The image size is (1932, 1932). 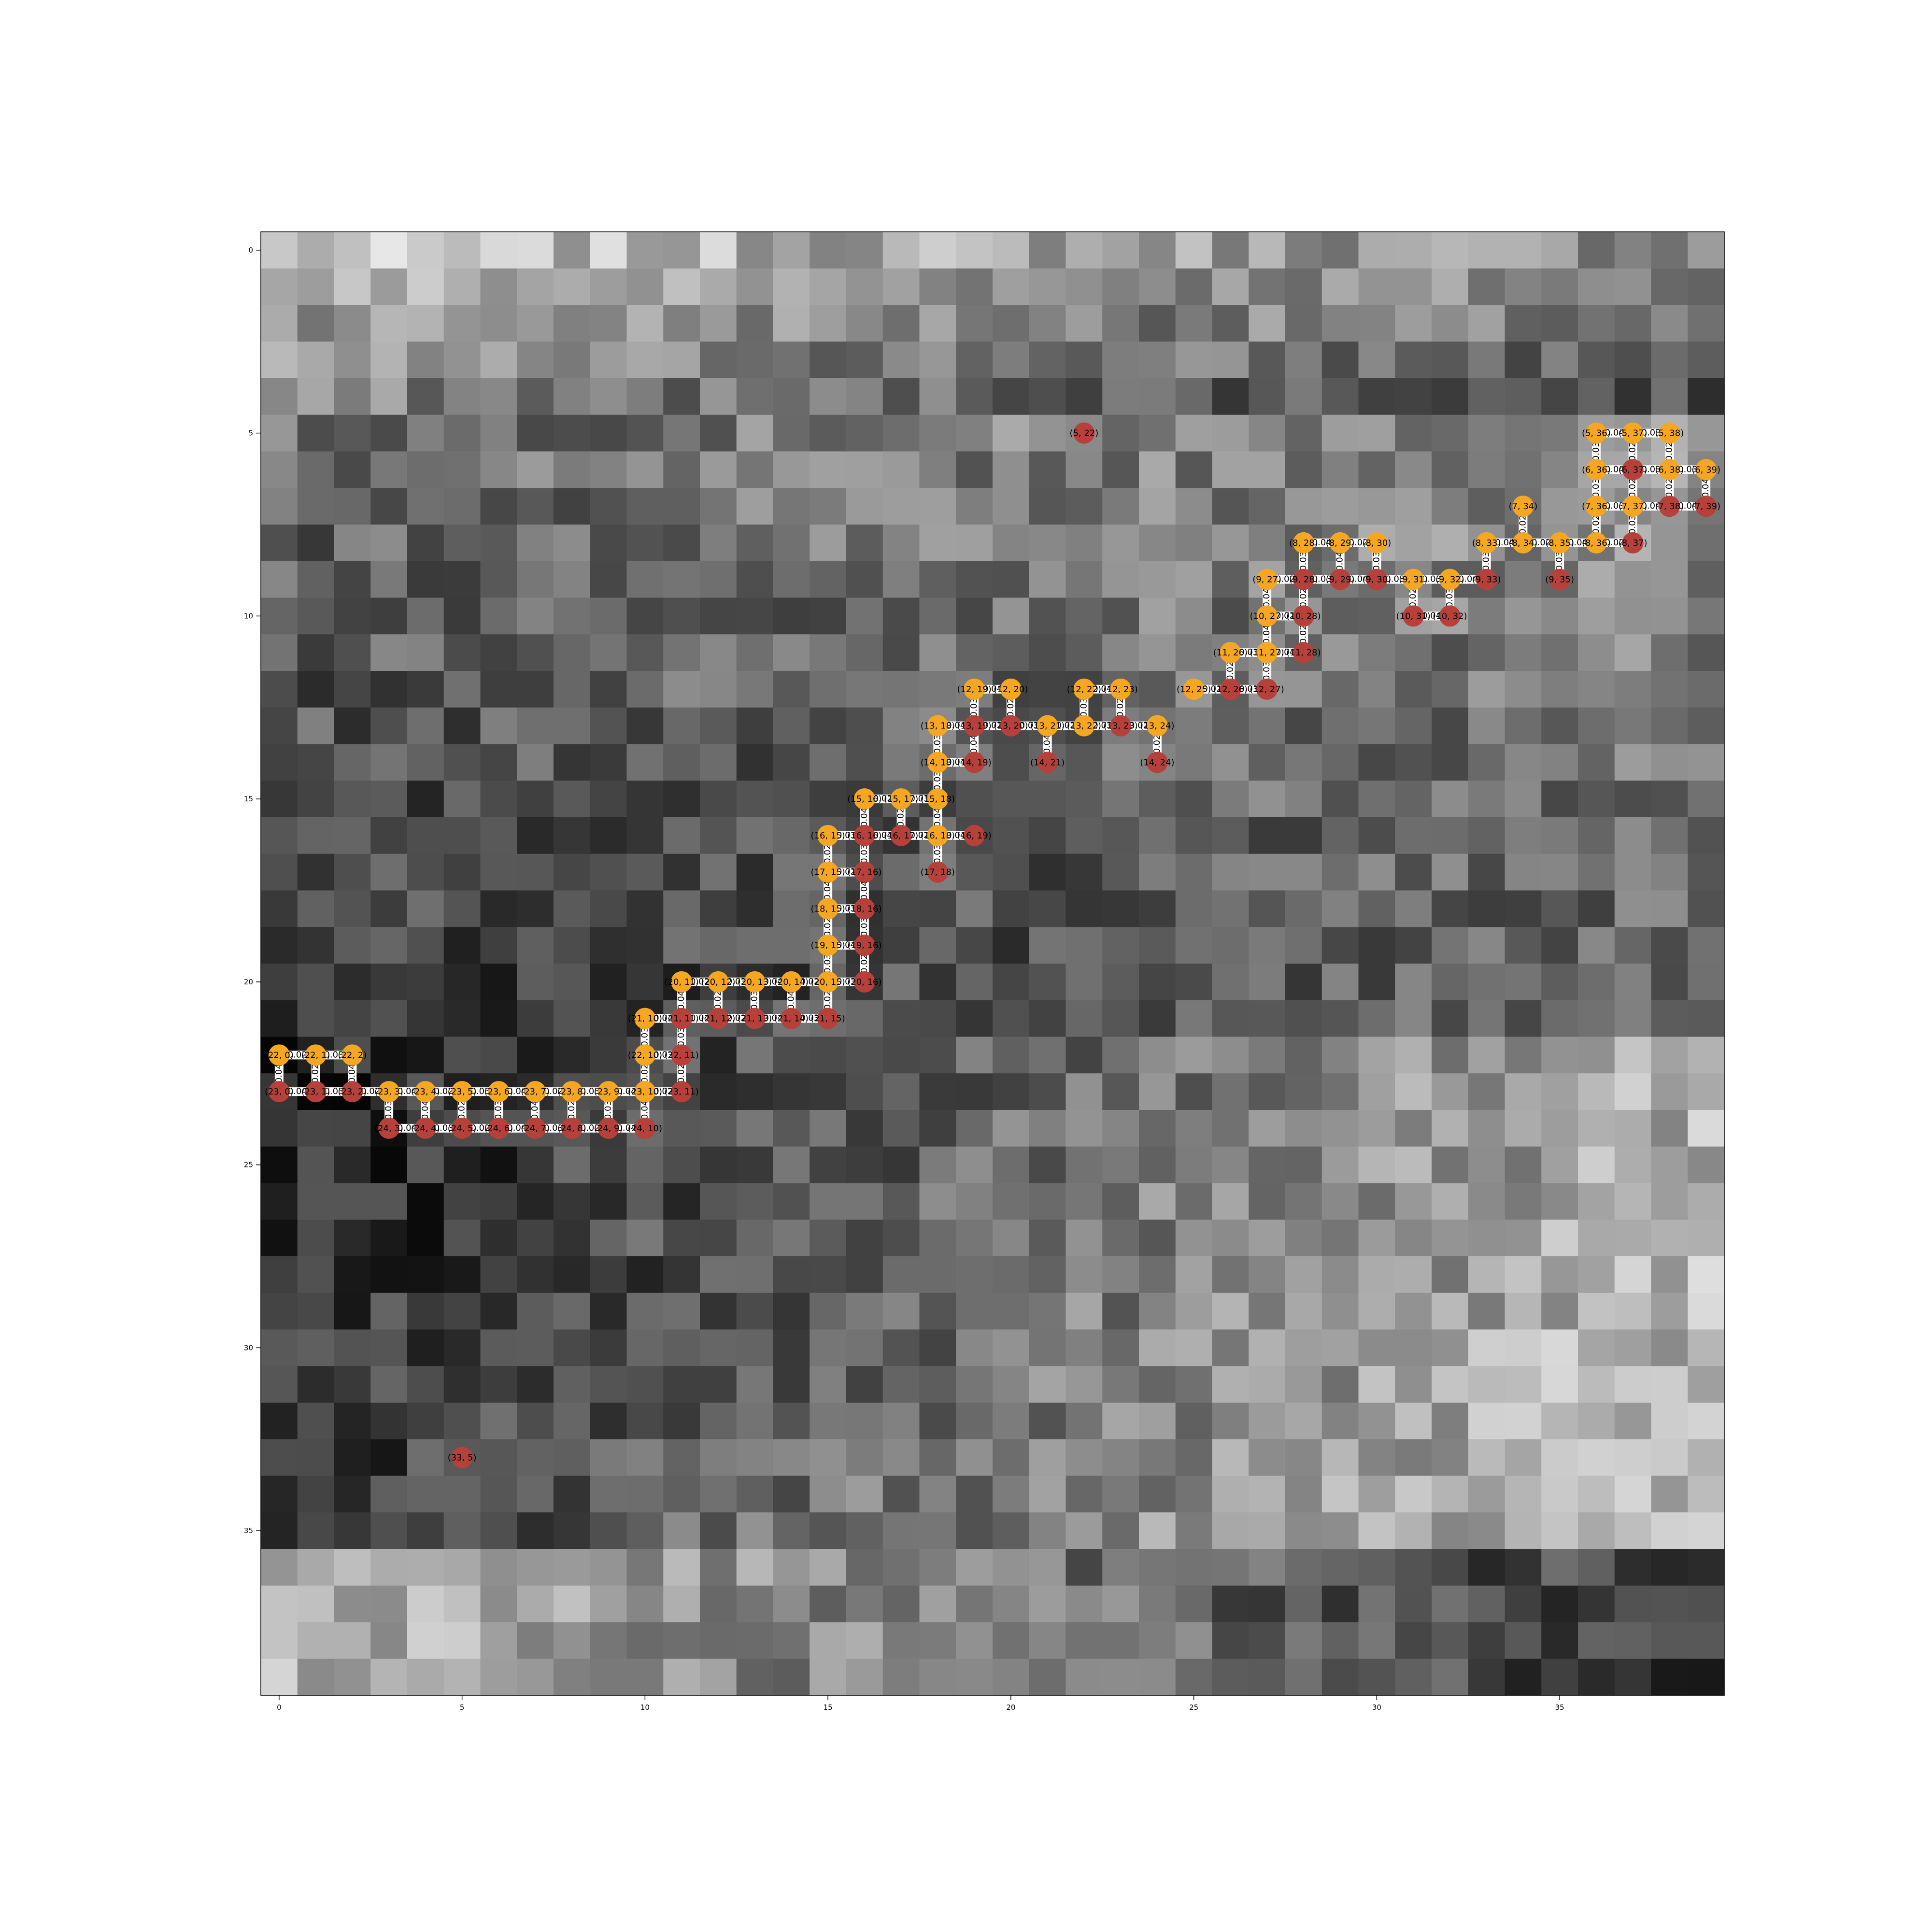 I want to click on terminal-node, so click(x=499, y=1128).